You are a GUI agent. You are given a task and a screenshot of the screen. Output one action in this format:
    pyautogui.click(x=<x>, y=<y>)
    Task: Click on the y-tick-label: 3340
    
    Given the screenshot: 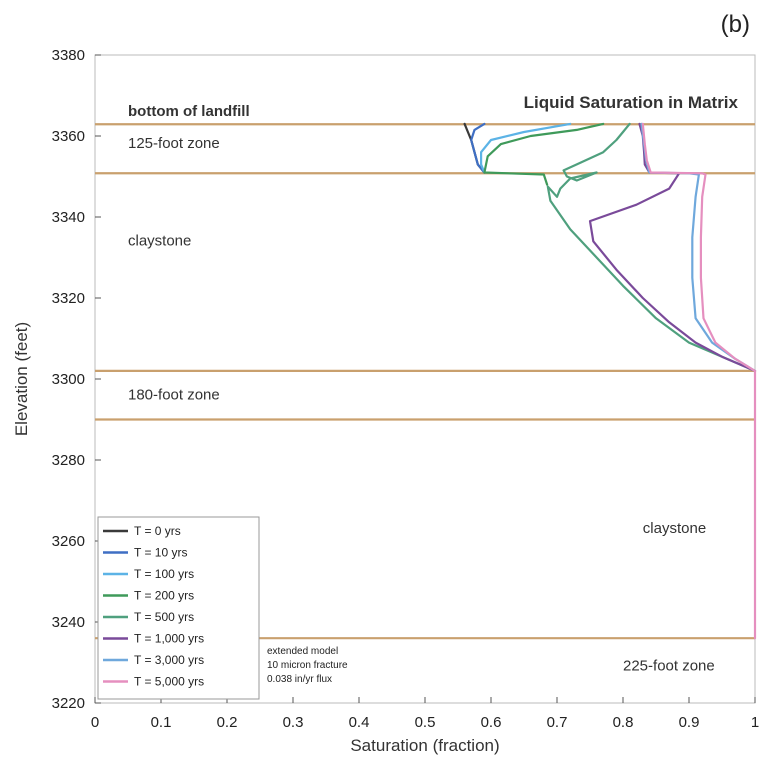 What is the action you would take?
    pyautogui.click(x=68, y=217)
    